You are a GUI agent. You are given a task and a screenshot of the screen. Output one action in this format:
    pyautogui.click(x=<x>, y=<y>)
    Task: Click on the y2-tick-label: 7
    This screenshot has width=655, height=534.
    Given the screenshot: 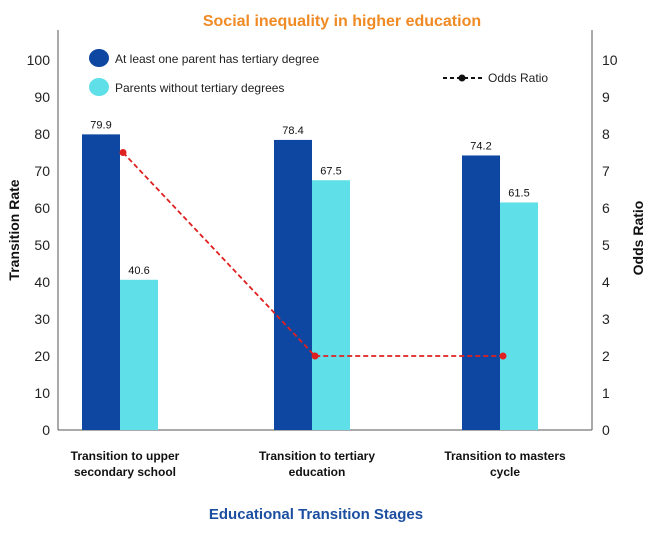 What is the action you would take?
    pyautogui.click(x=606, y=171)
    